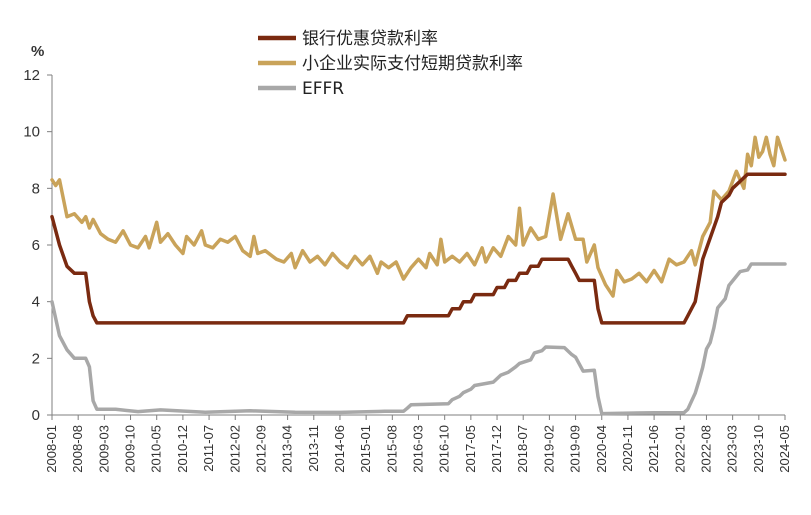  Describe the element at coordinates (208, 448) in the screenshot. I see `x-tick-label: 2011-07` at that location.